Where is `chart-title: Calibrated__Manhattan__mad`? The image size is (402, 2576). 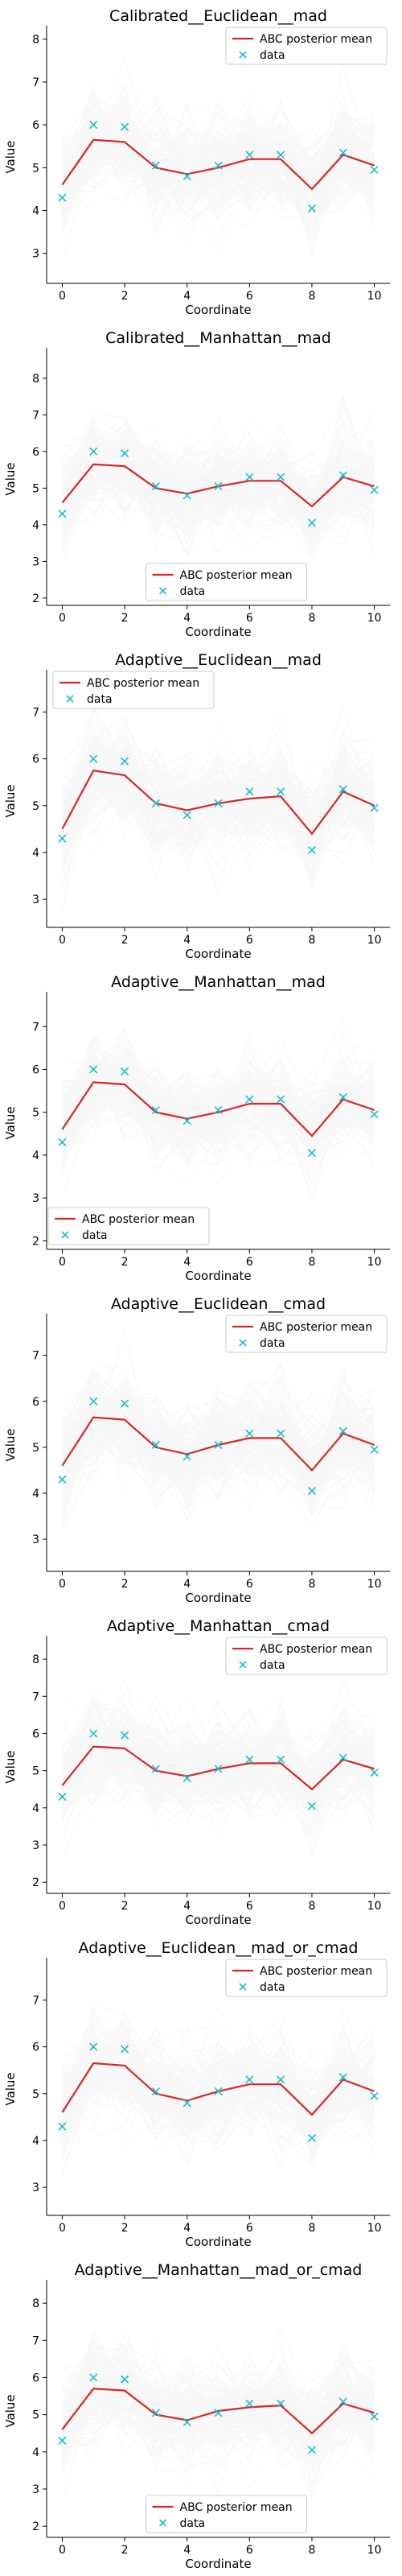
chart-title: Calibrated__Manhattan__mad is located at coordinates (218, 338).